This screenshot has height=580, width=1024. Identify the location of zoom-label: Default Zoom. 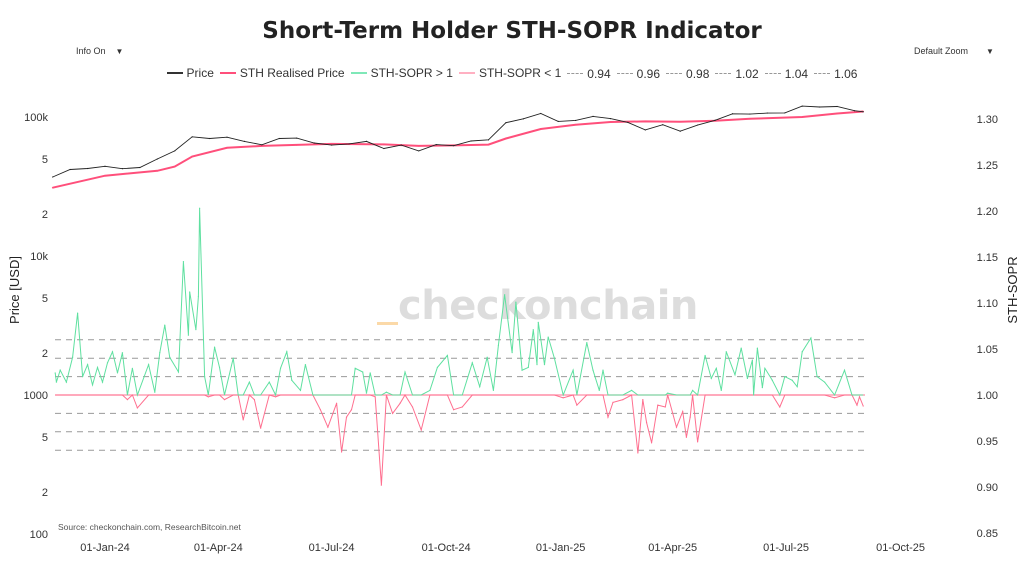
(941, 51).